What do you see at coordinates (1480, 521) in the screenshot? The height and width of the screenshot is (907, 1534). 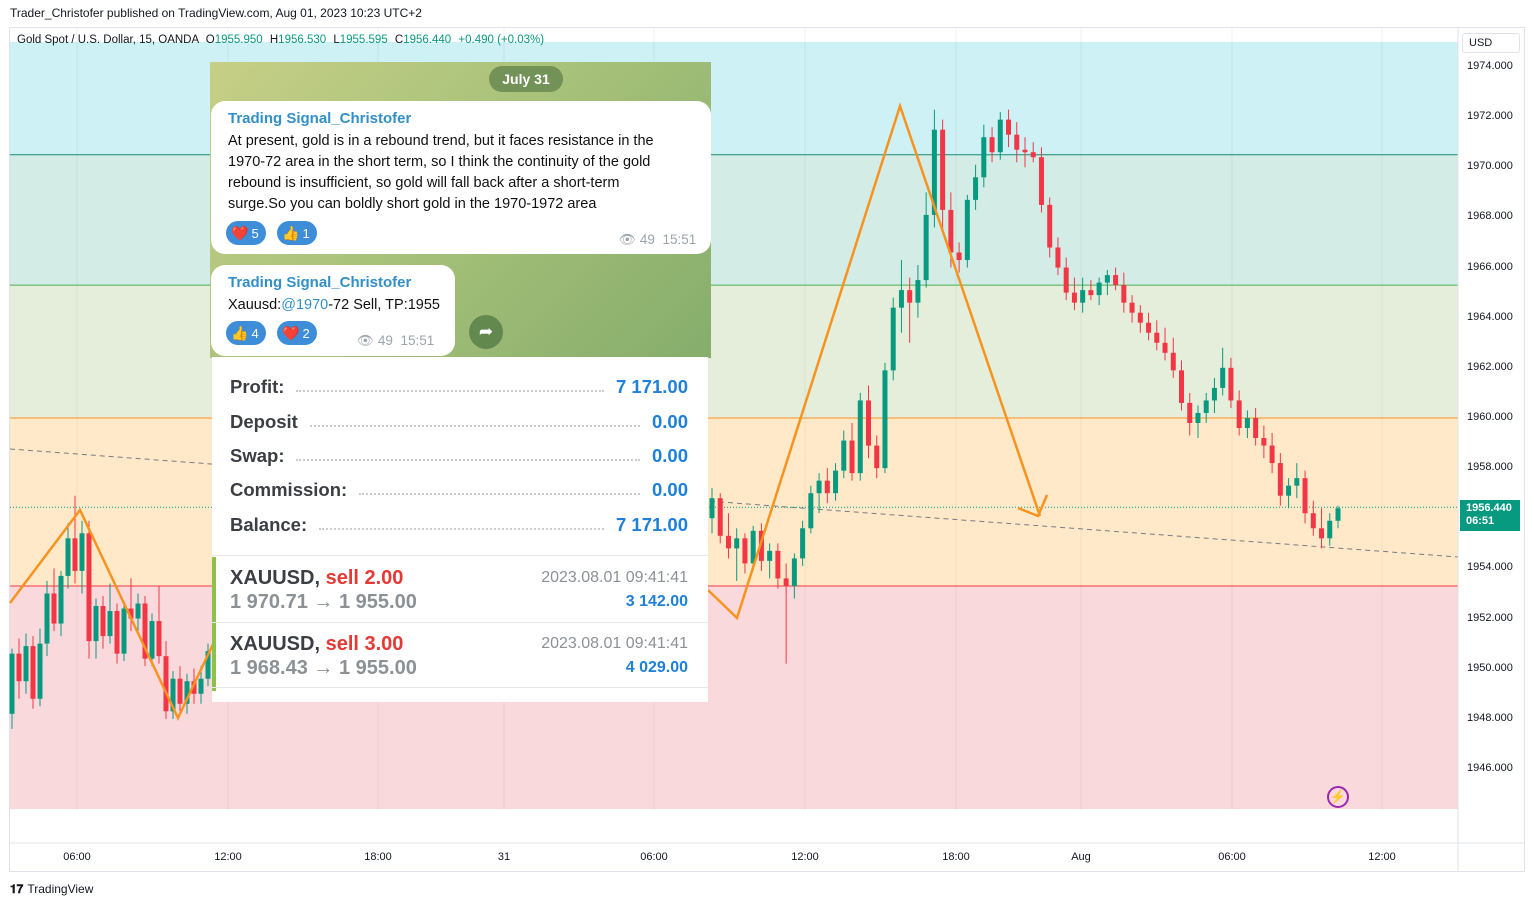 I see `bar-countdown: 06:51` at bounding box center [1480, 521].